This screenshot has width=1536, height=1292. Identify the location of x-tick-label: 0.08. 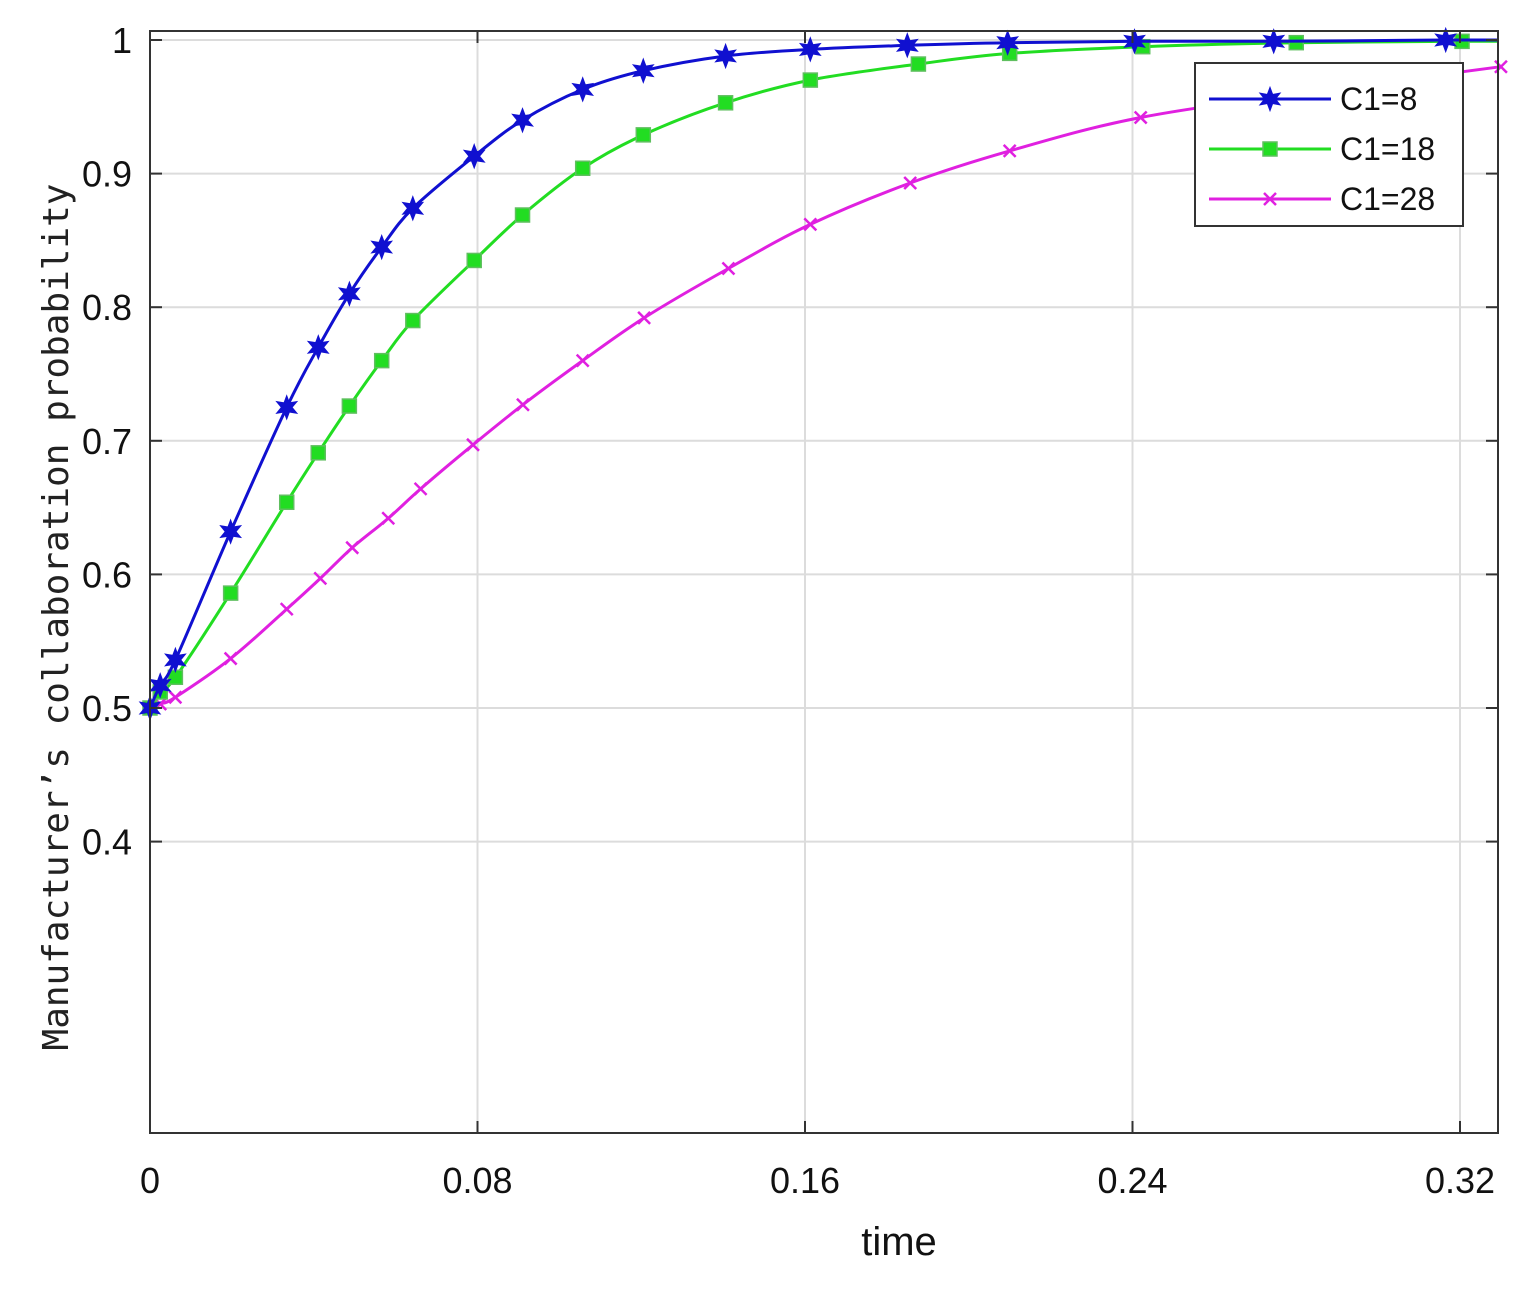
(477, 1180).